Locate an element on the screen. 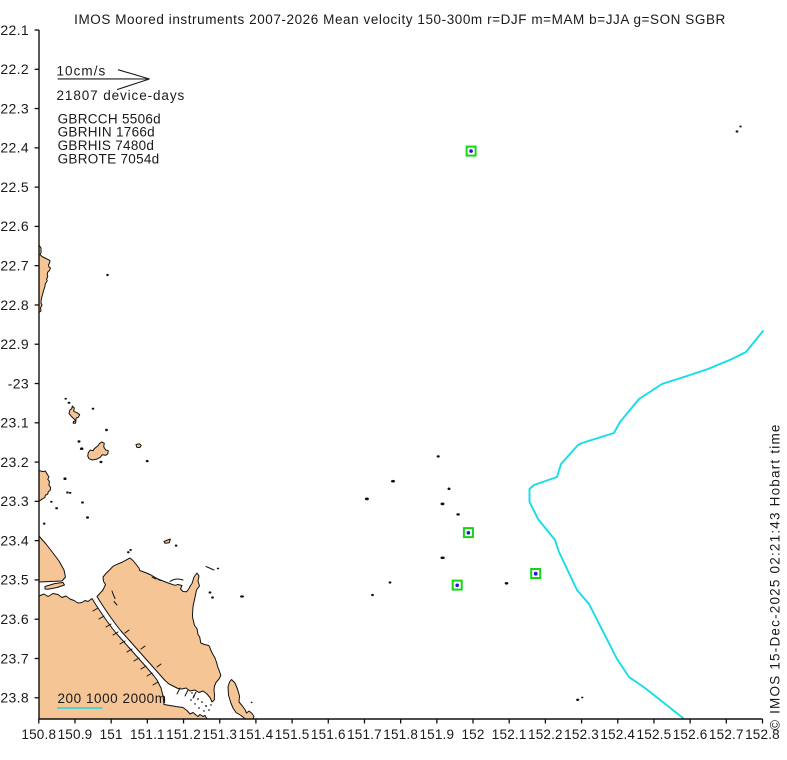  svg-text: 152 is located at coordinates (472, 734).